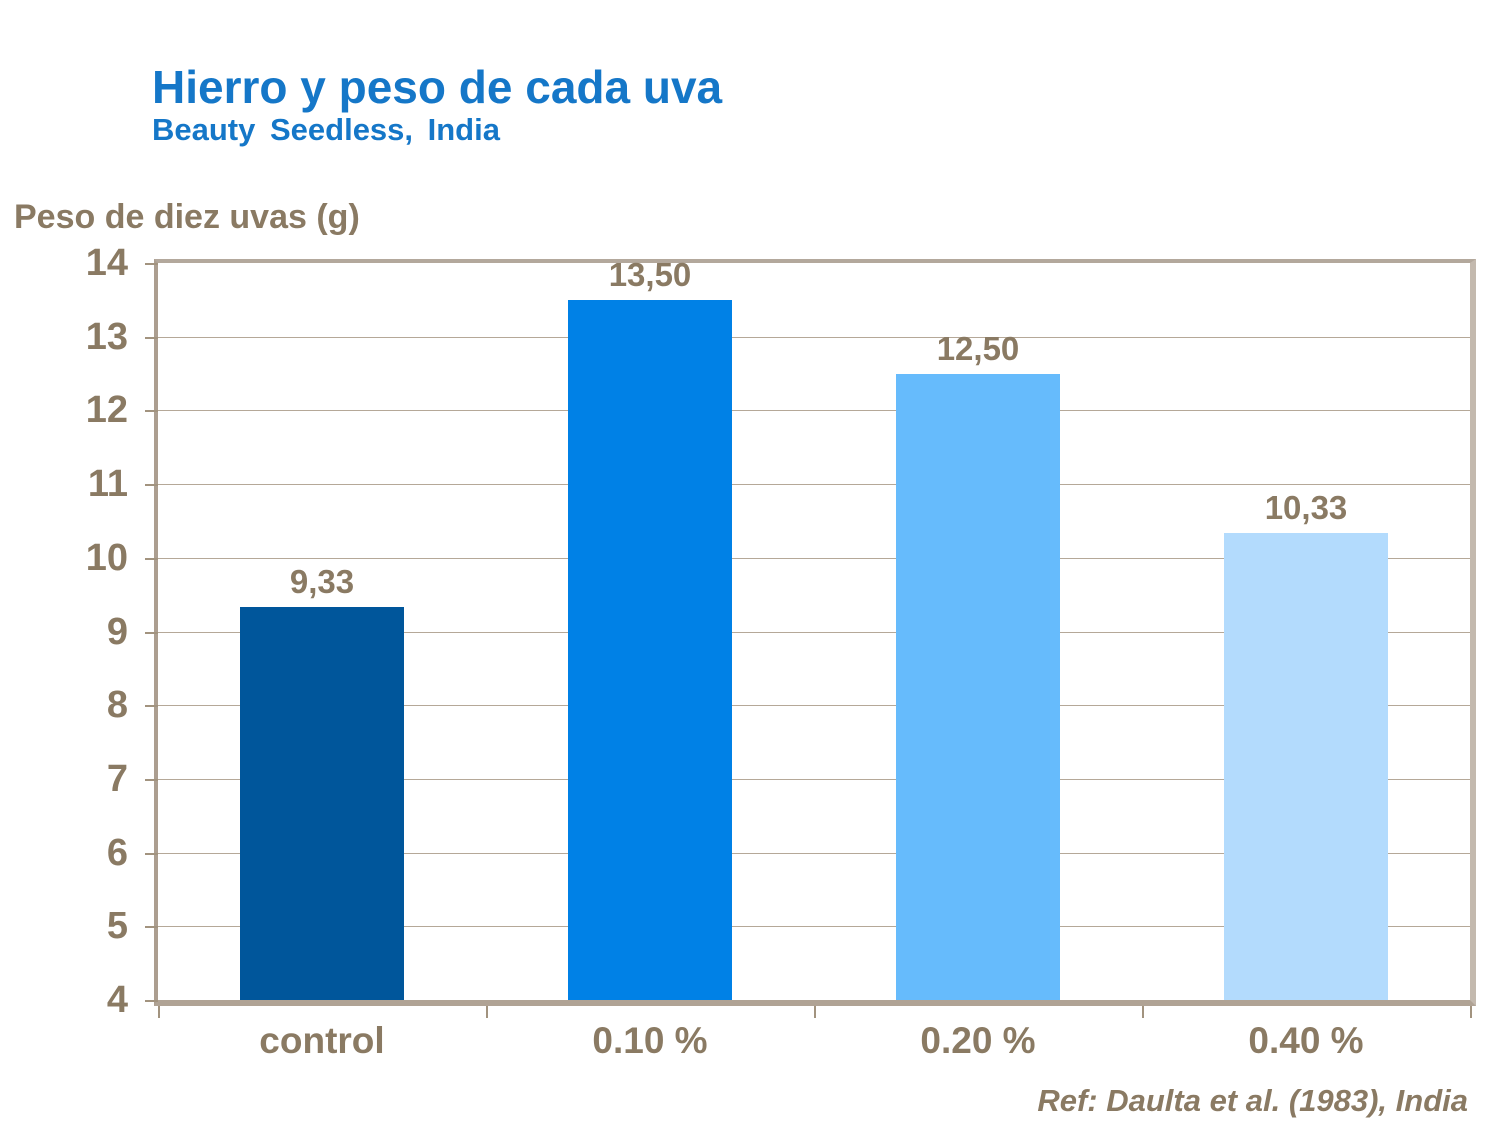  Describe the element at coordinates (322, 581) in the screenshot. I see `bar-value-label: 9,33` at that location.